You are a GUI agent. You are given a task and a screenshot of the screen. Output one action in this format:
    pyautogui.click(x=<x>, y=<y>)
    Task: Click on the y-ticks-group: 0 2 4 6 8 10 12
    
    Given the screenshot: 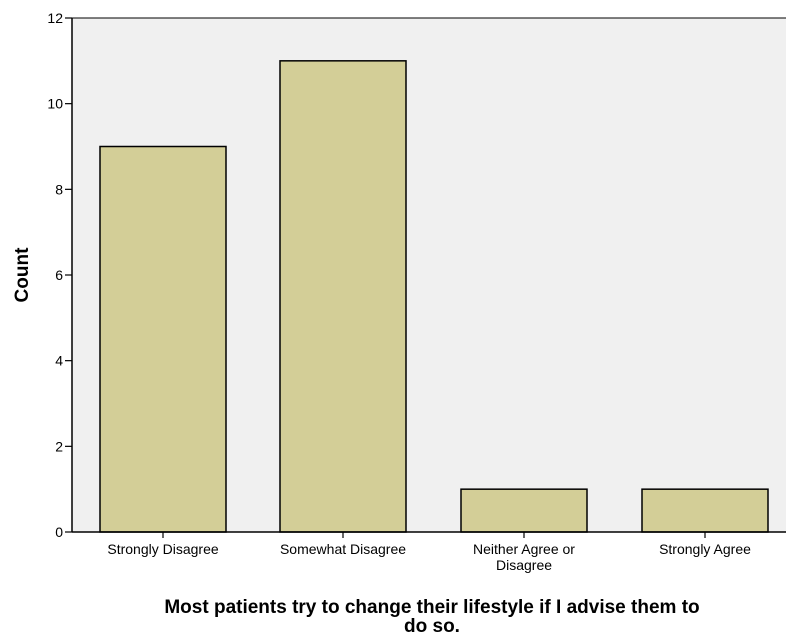 What is the action you would take?
    pyautogui.click(x=59, y=275)
    